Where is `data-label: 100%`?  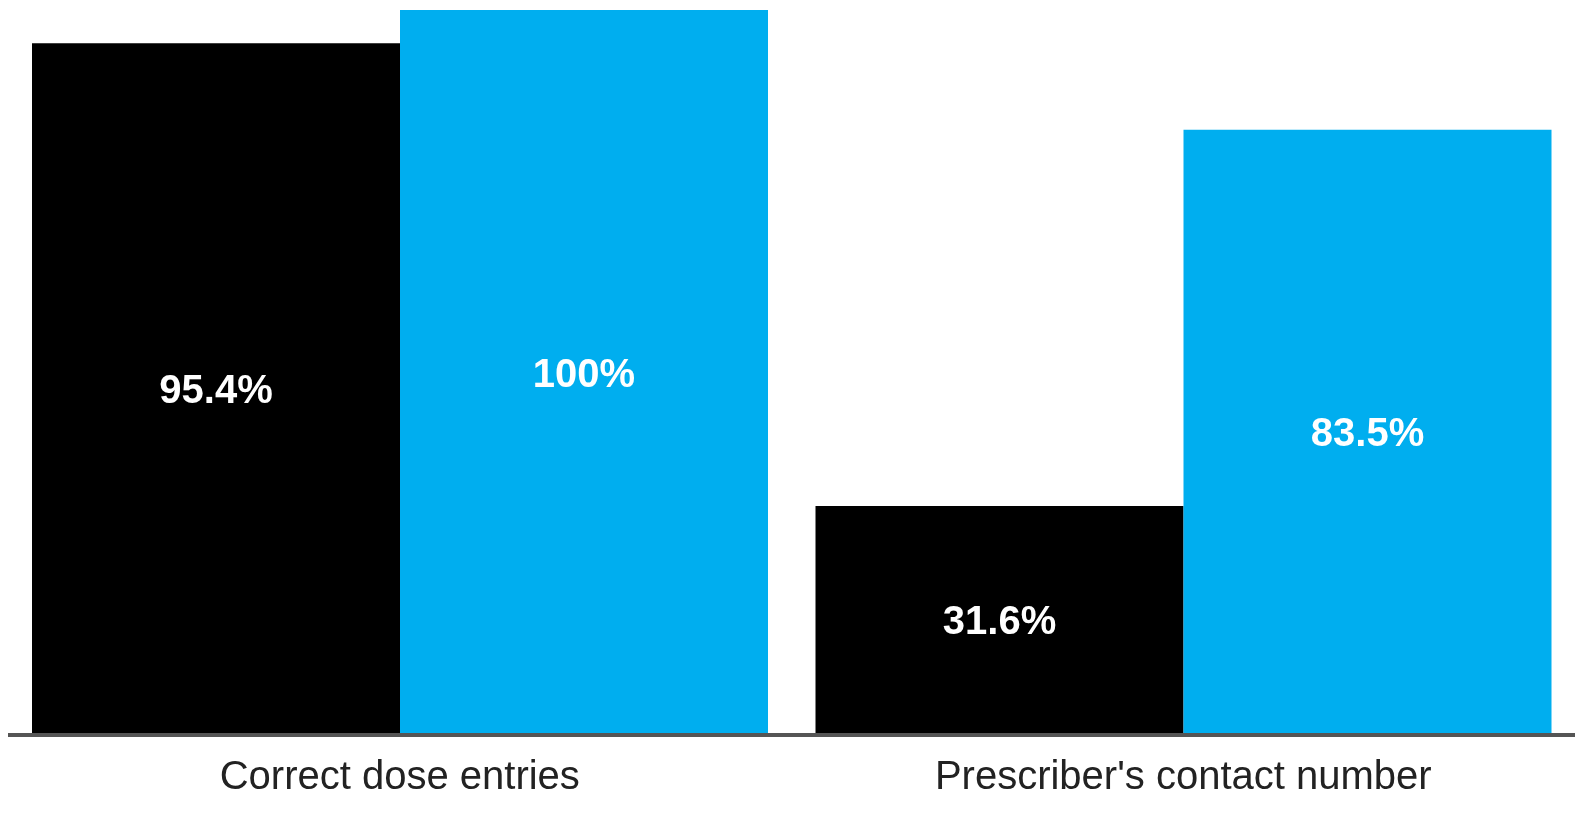
data-label: 100% is located at coordinates (584, 372).